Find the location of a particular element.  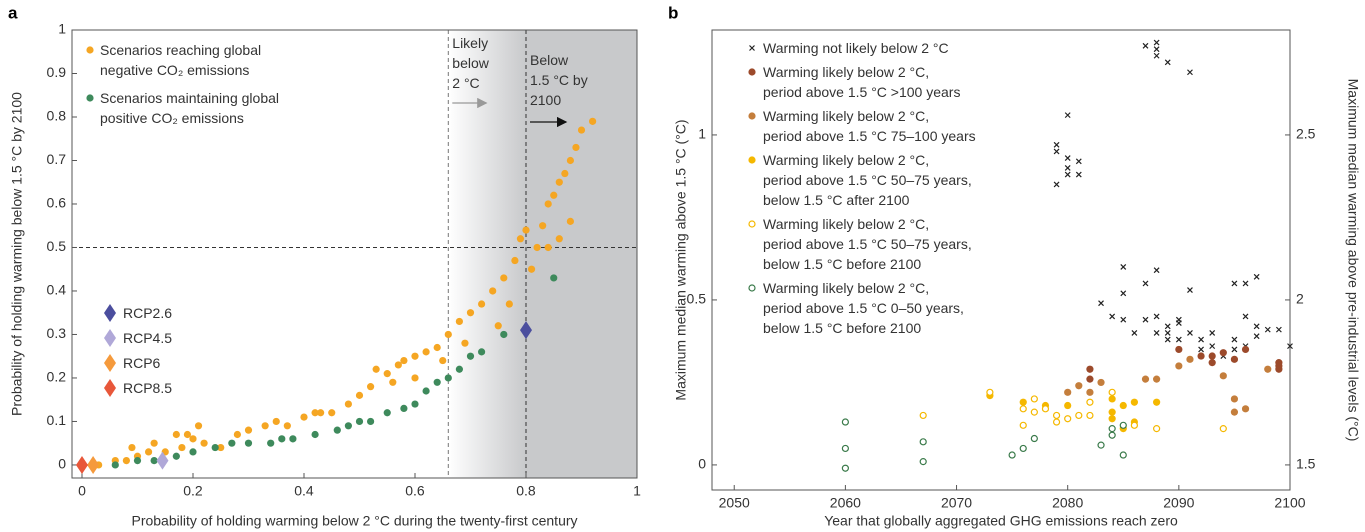

panel-label: b is located at coordinates (673, 12).